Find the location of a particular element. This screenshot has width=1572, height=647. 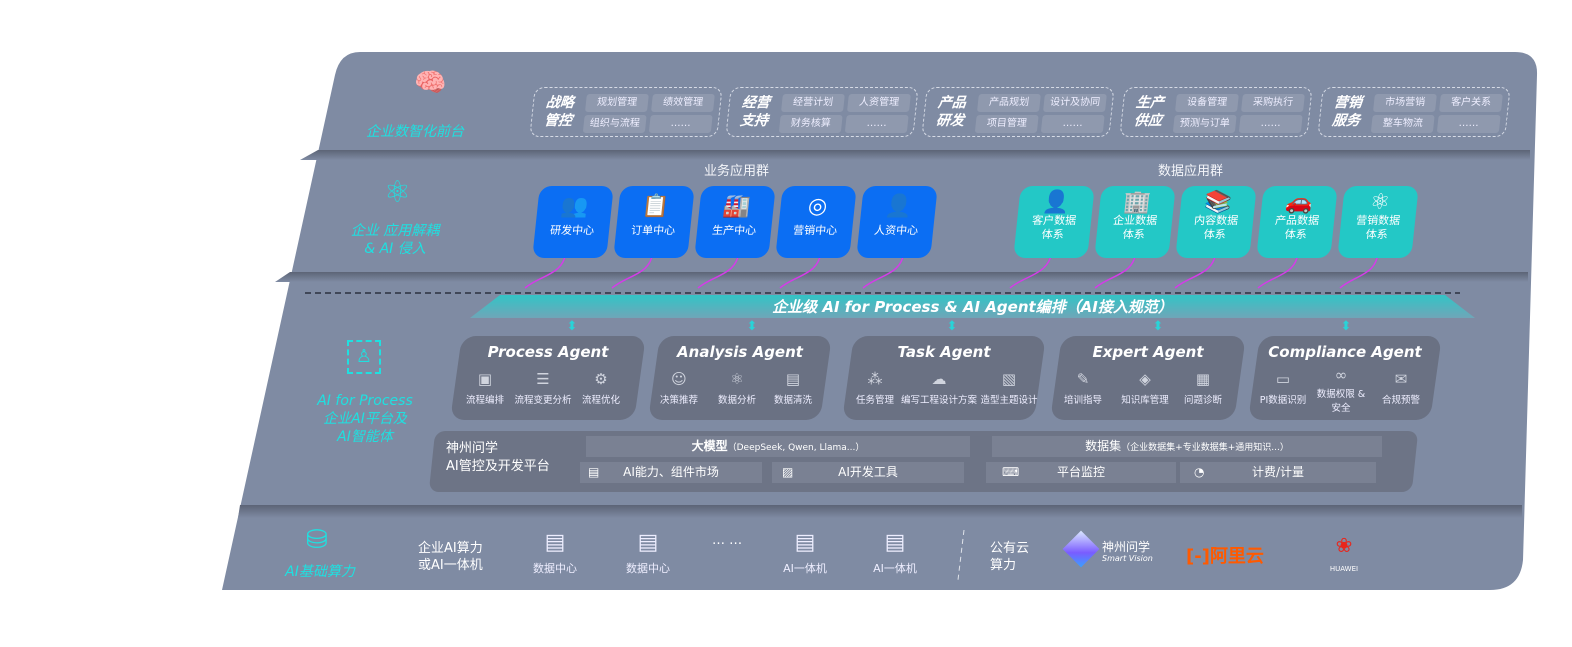

chip: 整车物流 is located at coordinates (1402, 124).